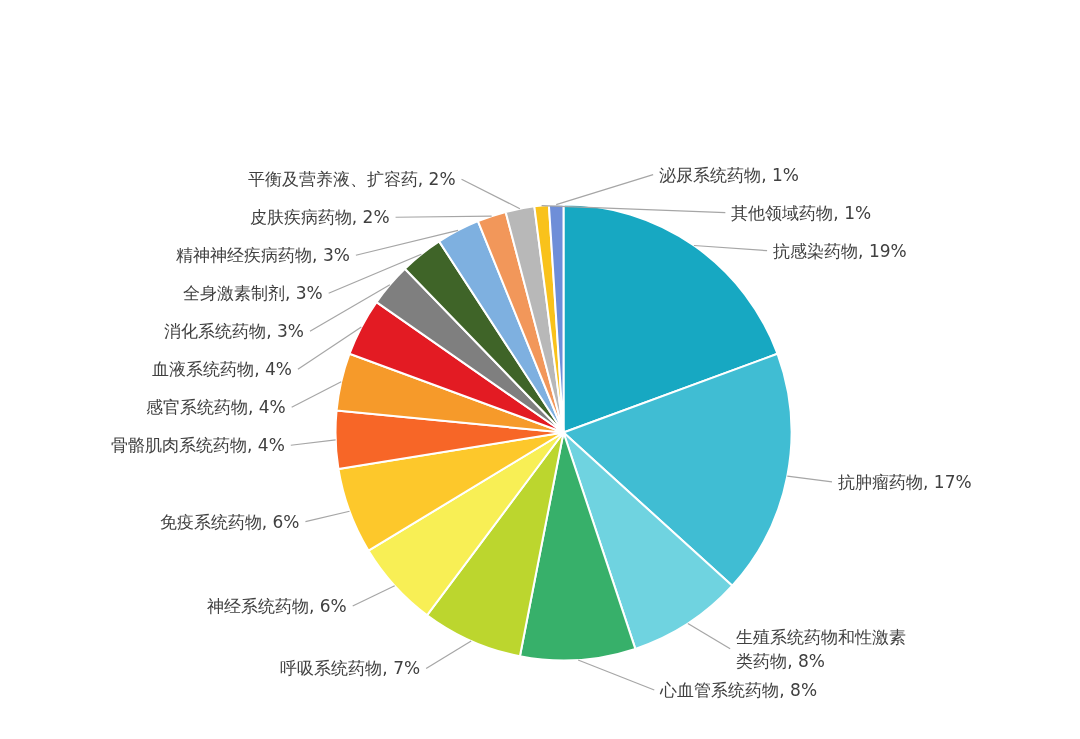  I want to click on slice-label: 平衡及营养液、扩容药, 2%, so click(351, 179).